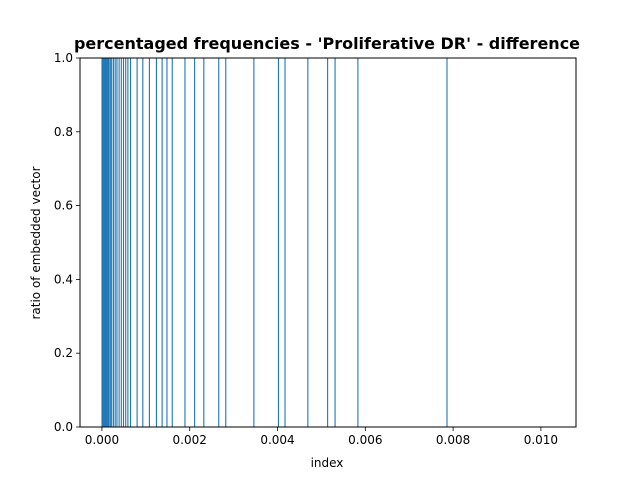 The height and width of the screenshot is (480, 640). I want to click on x-axis: 0.000 0.002 0.004 0.006 0.008 0.010, so click(321, 437).